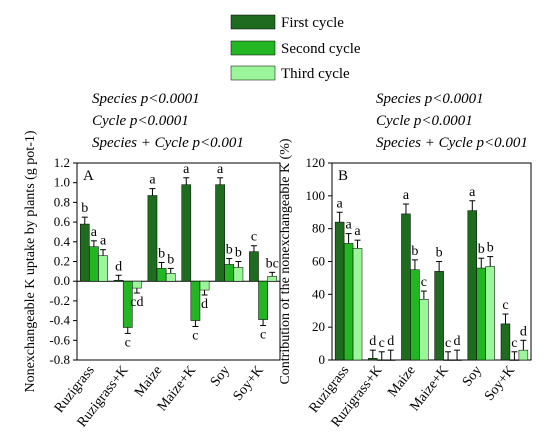  Describe the element at coordinates (62, 162) in the screenshot. I see `y-tick-label-a: 1.2` at that location.